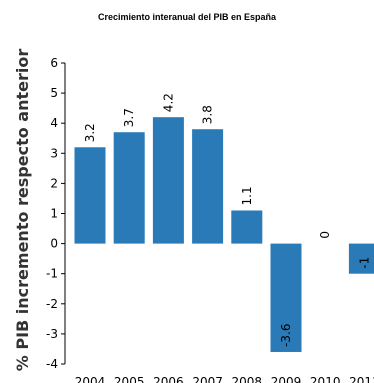 Image resolution: width=374 pixels, height=383 pixels. What do you see at coordinates (364, 263) in the screenshot?
I see `data-label: -1` at bounding box center [364, 263].